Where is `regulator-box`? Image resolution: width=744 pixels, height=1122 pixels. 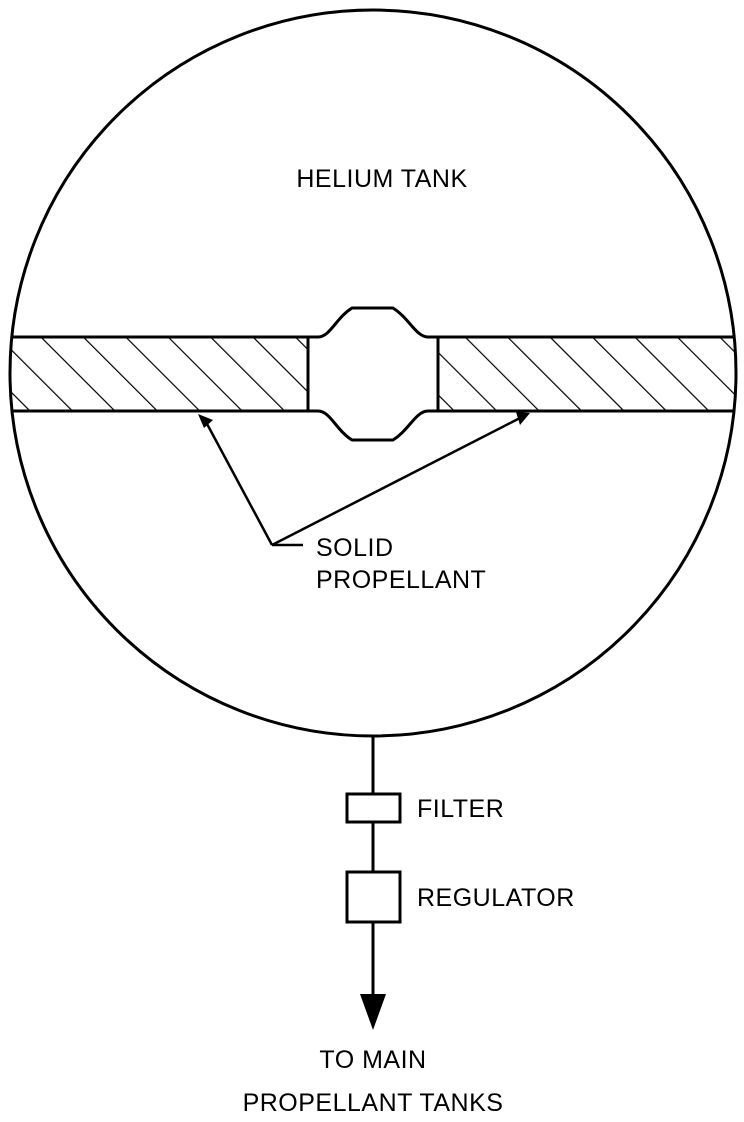
regulator-box is located at coordinates (373, 897).